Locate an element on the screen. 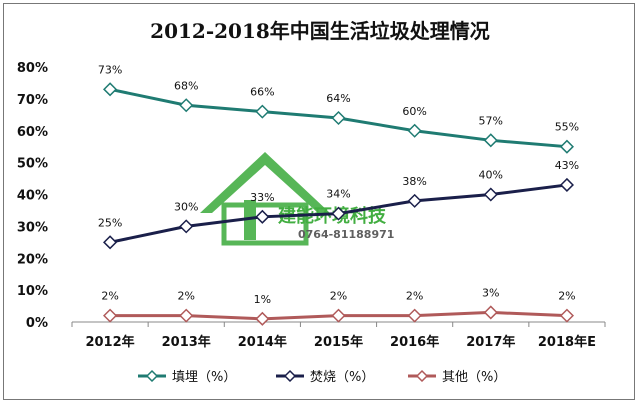 This screenshot has width=640, height=405. legend-label: 焚烧（%） is located at coordinates (342, 377).